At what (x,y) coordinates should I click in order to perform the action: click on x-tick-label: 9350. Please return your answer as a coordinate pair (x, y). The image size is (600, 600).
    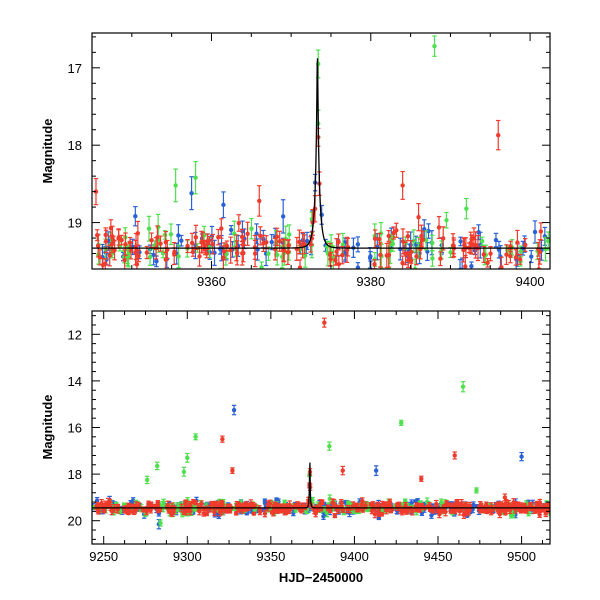
    Looking at the image, I should click on (270, 556).